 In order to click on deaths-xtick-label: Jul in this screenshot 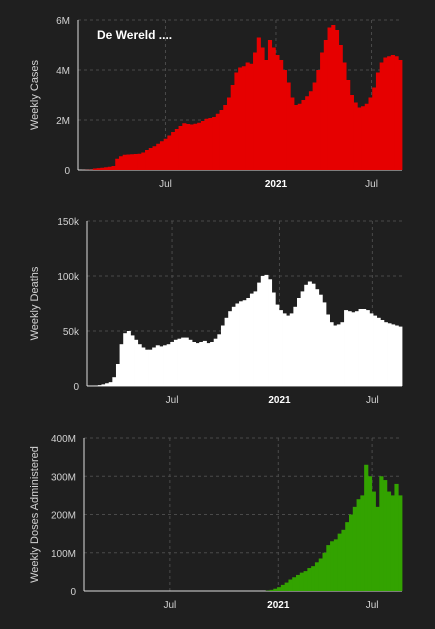, I will do `click(372, 400)`.